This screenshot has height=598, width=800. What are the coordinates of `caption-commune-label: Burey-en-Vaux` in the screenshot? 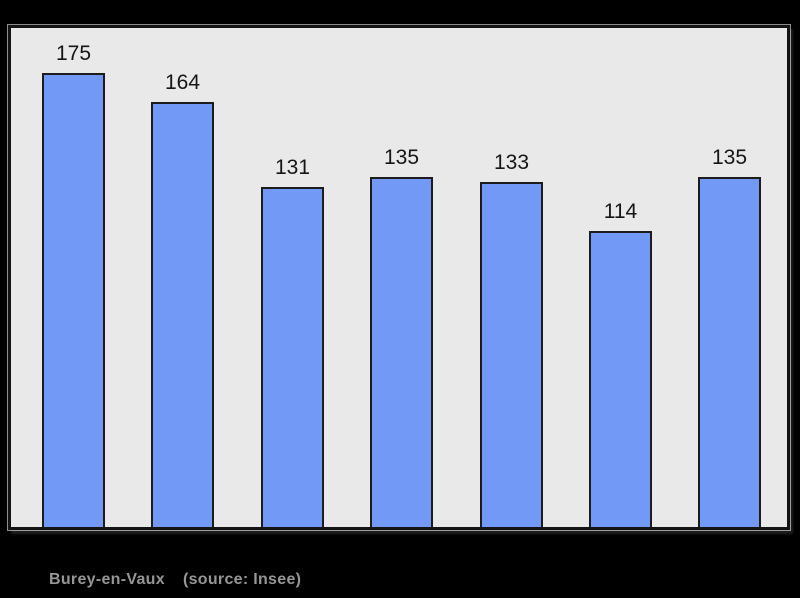 It's located at (107, 579).